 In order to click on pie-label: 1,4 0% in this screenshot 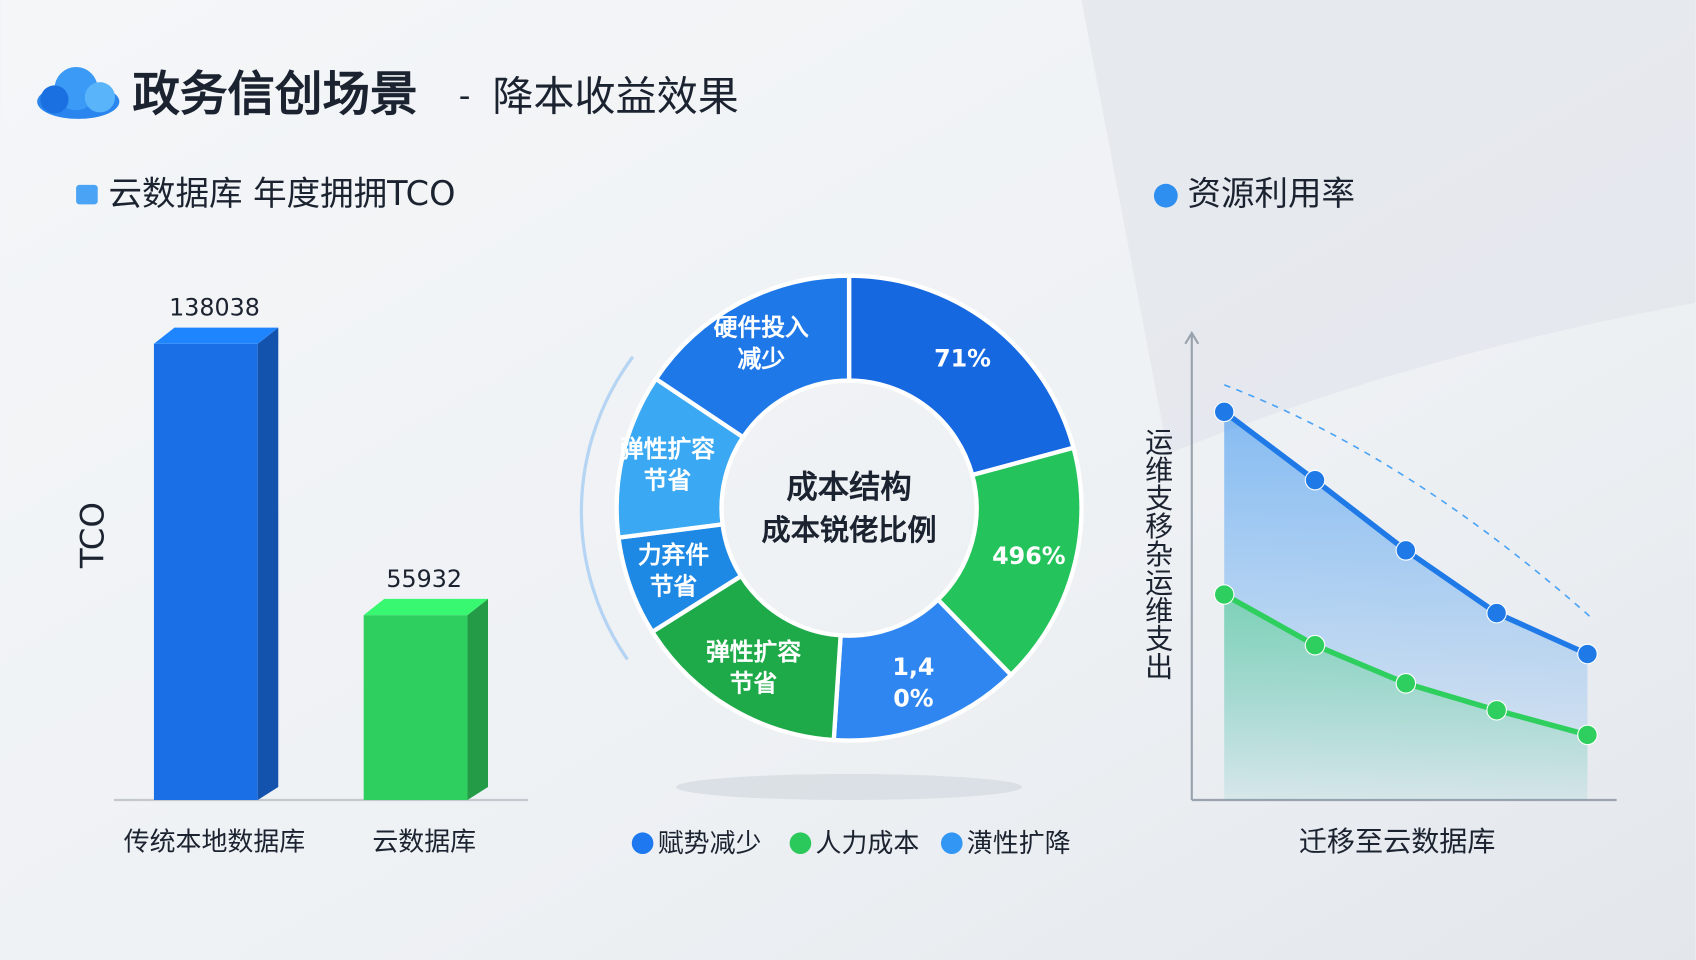, I will do `click(913, 682)`.